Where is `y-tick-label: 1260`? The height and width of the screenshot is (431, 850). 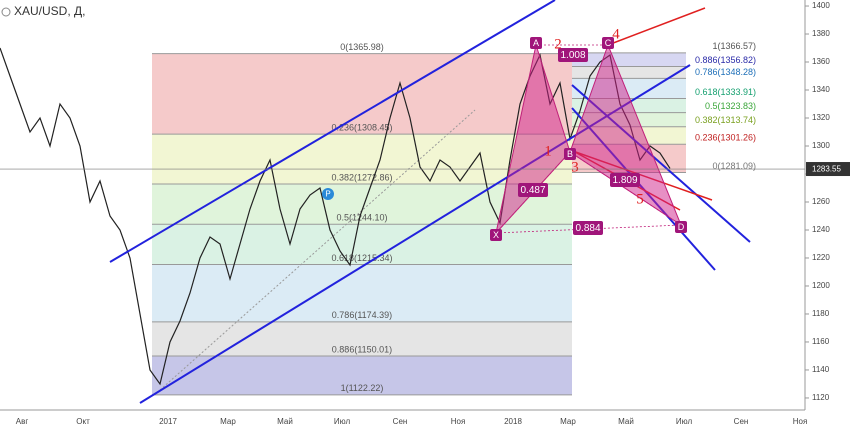 y-tick-label: 1260 is located at coordinates (821, 201).